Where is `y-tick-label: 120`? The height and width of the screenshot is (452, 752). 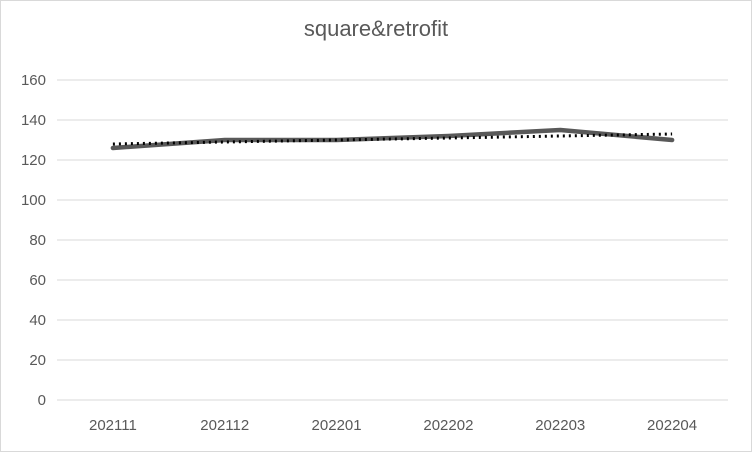 y-tick-label: 120 is located at coordinates (33, 160).